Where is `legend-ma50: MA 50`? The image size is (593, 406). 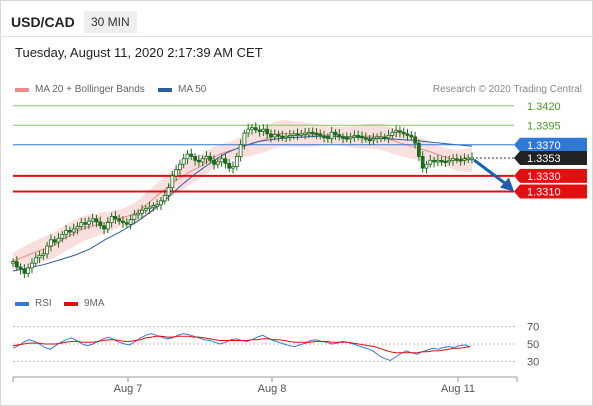
legend-ma50: MA 50 is located at coordinates (182, 89).